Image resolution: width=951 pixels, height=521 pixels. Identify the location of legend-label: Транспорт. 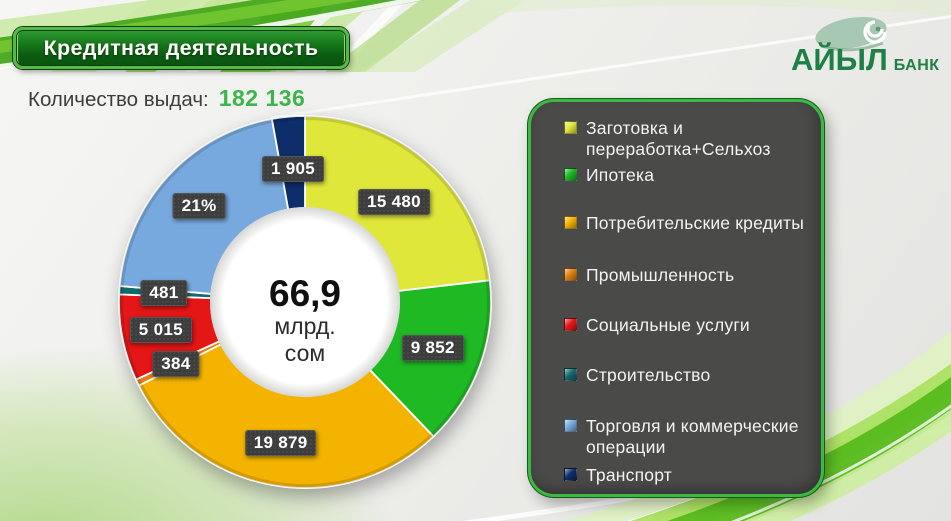
(629, 475).